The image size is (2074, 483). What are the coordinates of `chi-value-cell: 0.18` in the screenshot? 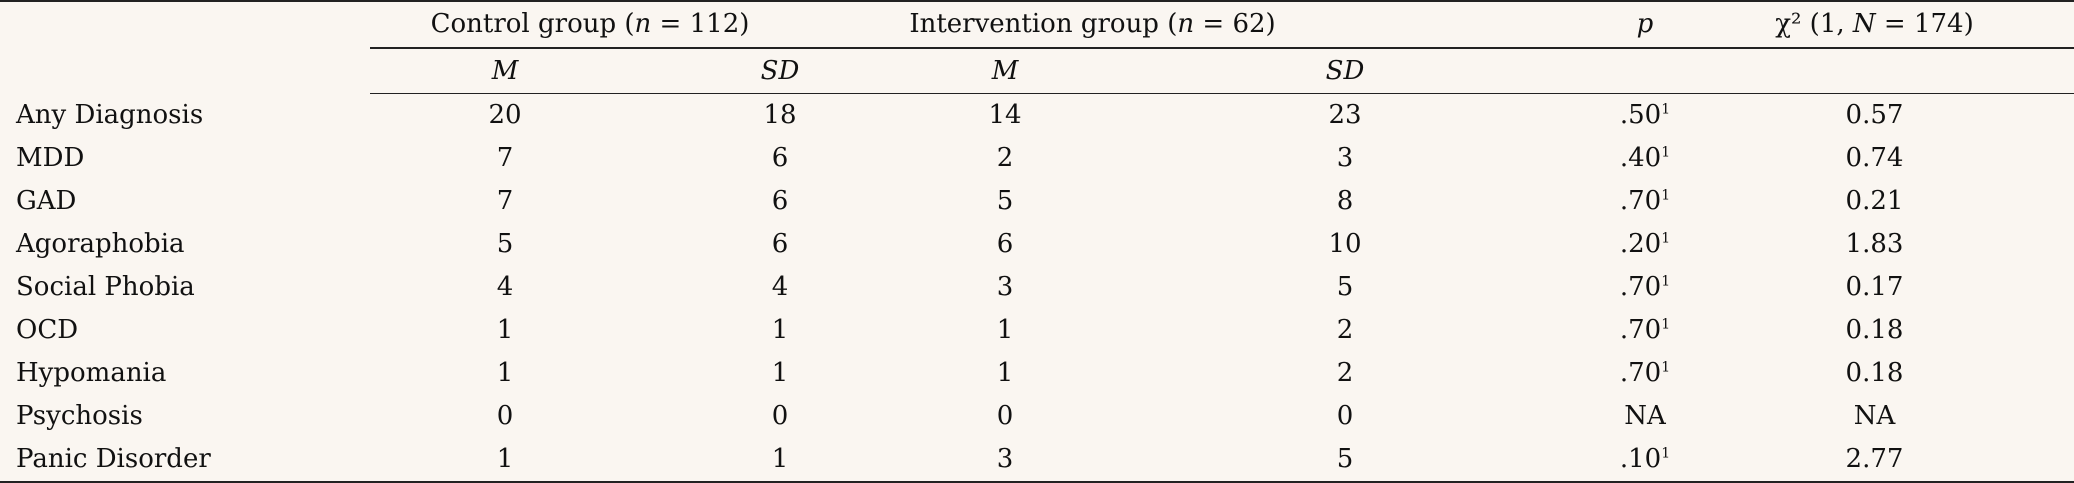 It's located at (1874, 330).